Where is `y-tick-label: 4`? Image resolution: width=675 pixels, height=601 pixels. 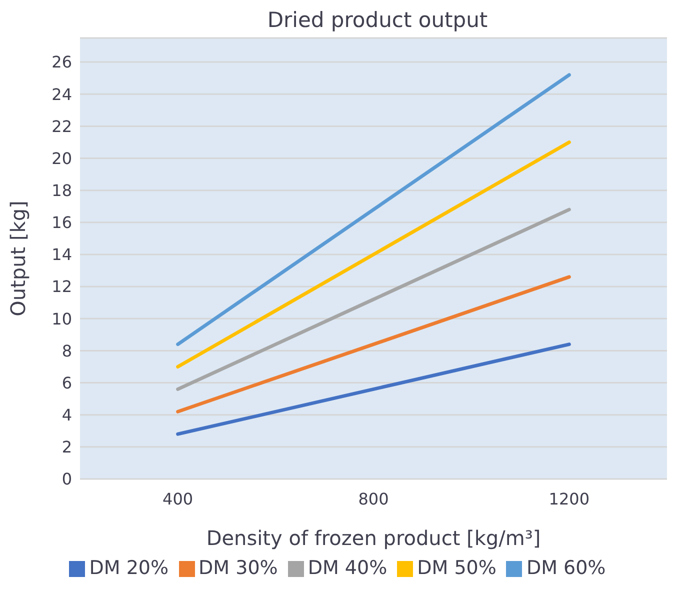
y-tick-label: 4 is located at coordinates (67, 415).